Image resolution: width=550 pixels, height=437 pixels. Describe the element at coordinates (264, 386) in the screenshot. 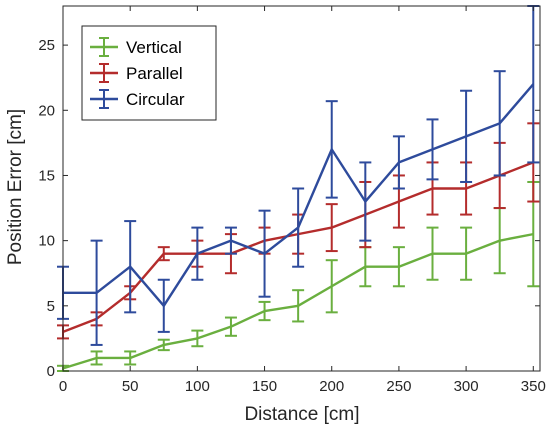

I see `x-tick-label: 150` at that location.